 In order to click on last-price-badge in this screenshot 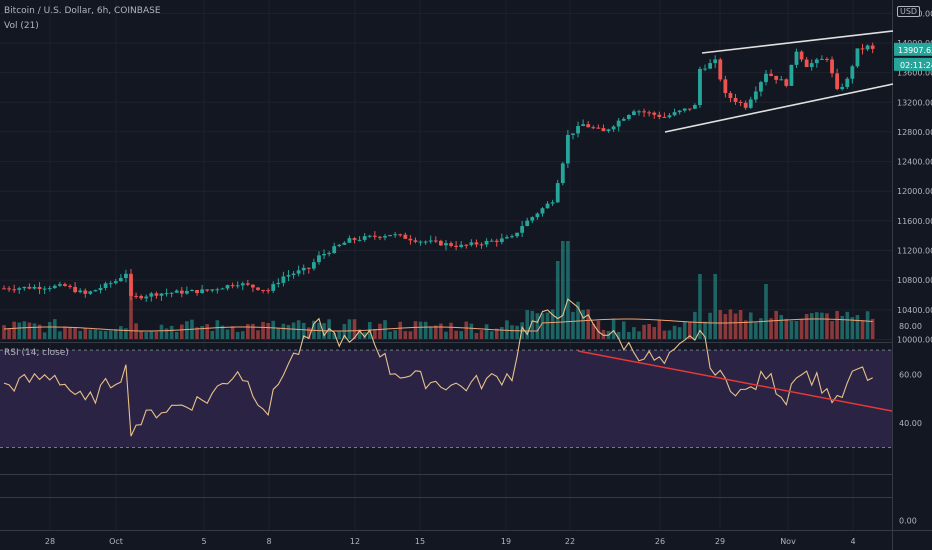, I will do `click(913, 49)`.